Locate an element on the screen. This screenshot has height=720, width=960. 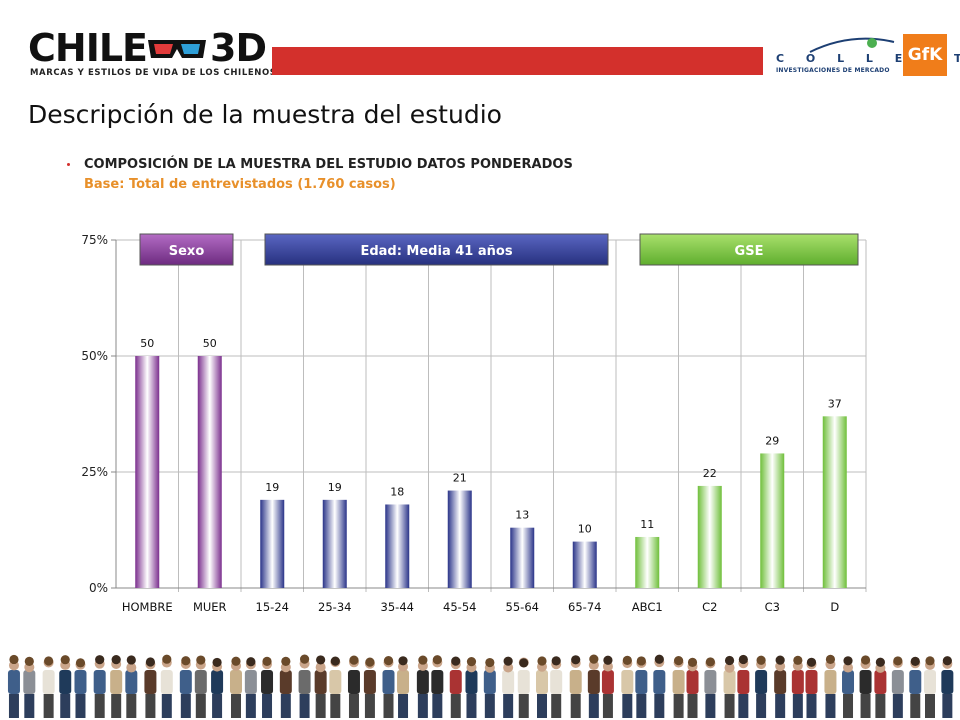
bullet-icon is located at coordinates (68, 164).